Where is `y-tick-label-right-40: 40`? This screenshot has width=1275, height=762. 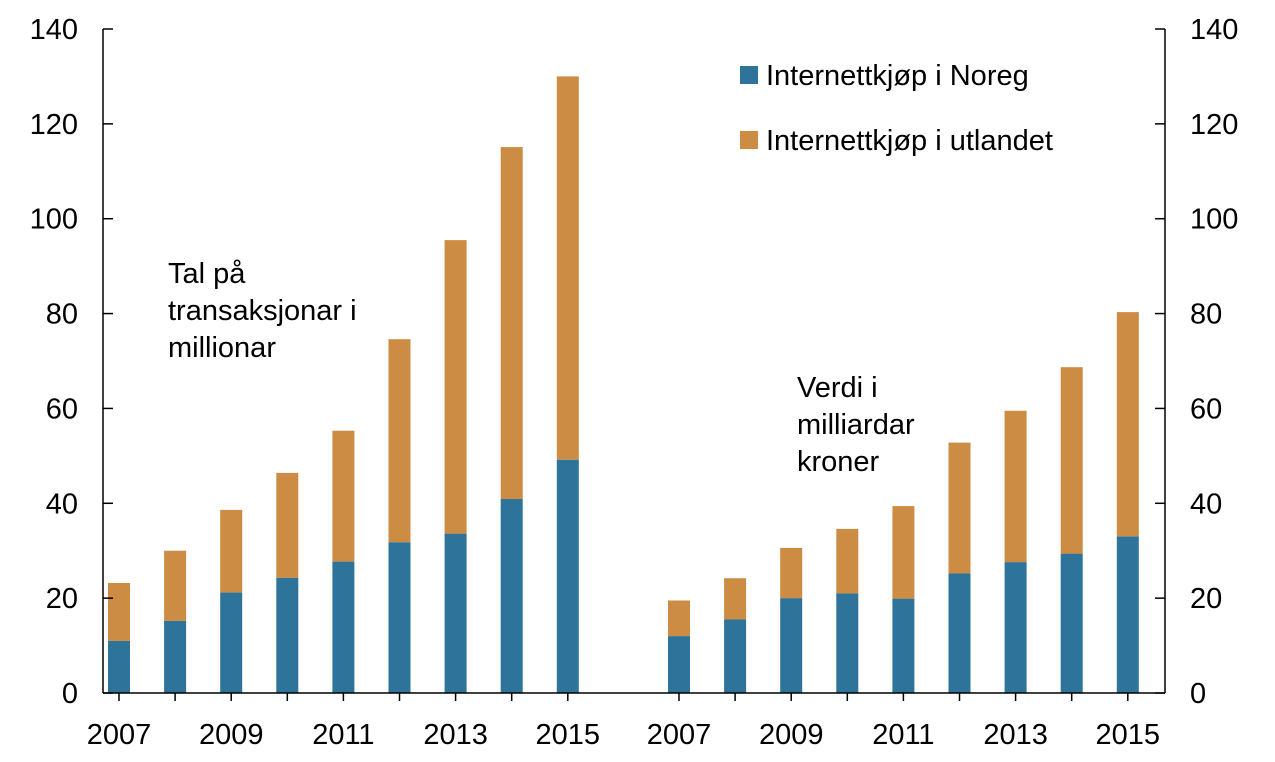 y-tick-label-right-40: 40 is located at coordinates (1206, 504).